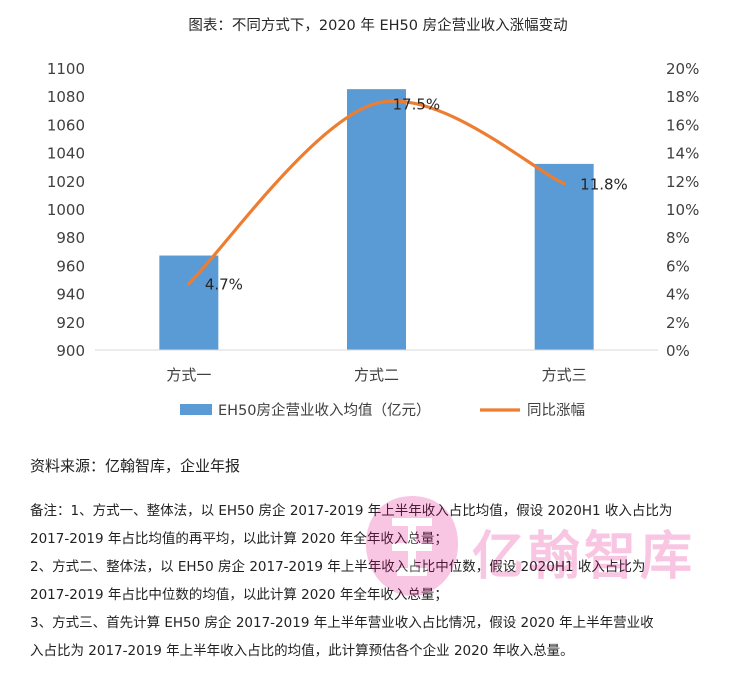 This screenshot has width=756, height=687. What do you see at coordinates (682, 97) in the screenshot?
I see `y-right-tick-label: 18%` at bounding box center [682, 97].